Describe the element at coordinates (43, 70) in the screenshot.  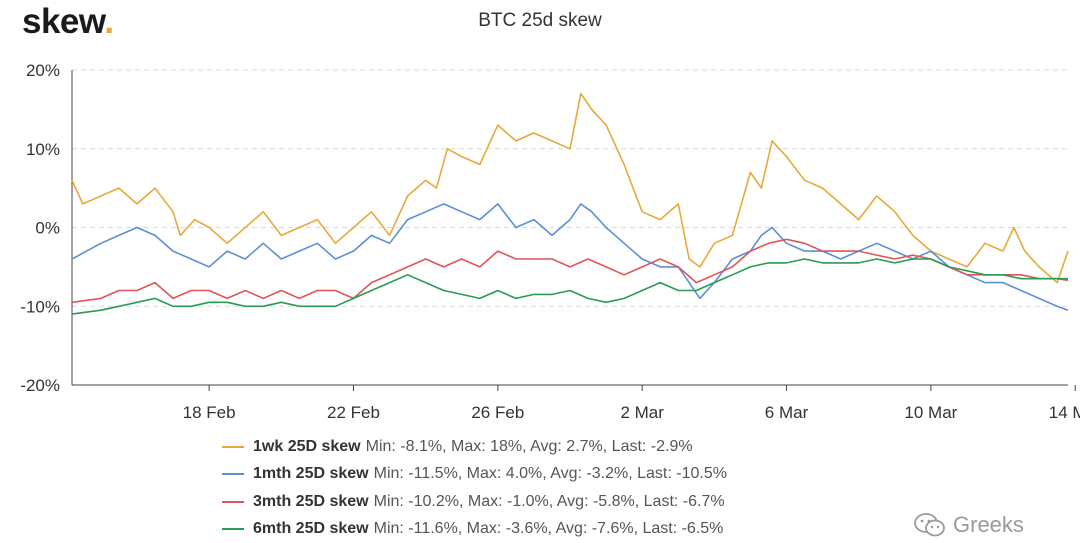
I see `y-tick-label: 20%` at that location.